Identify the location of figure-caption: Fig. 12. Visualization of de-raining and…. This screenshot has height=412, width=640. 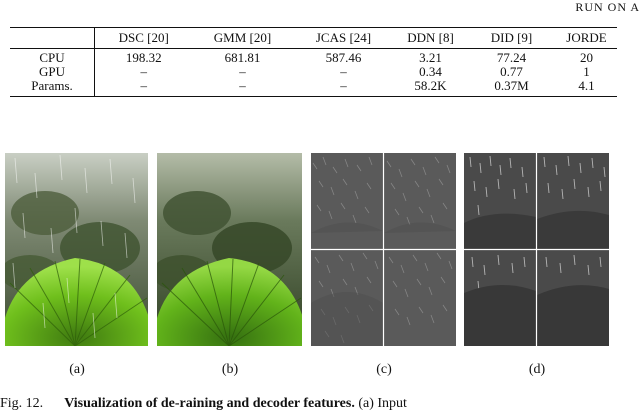
(203, 404).